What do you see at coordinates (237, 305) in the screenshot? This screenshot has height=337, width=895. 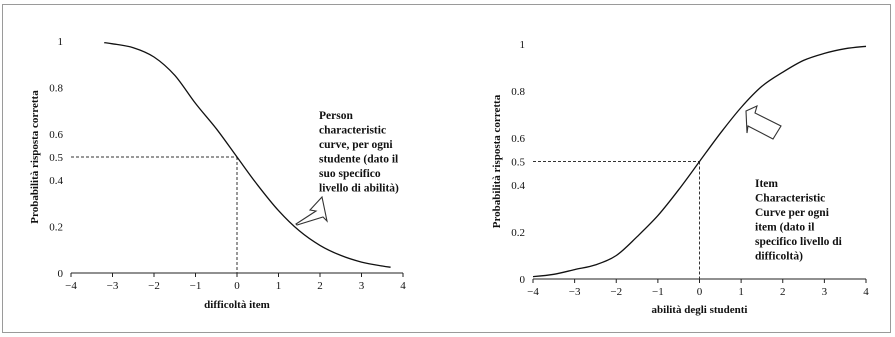 I see `x-axis-label: difficoltà item` at bounding box center [237, 305].